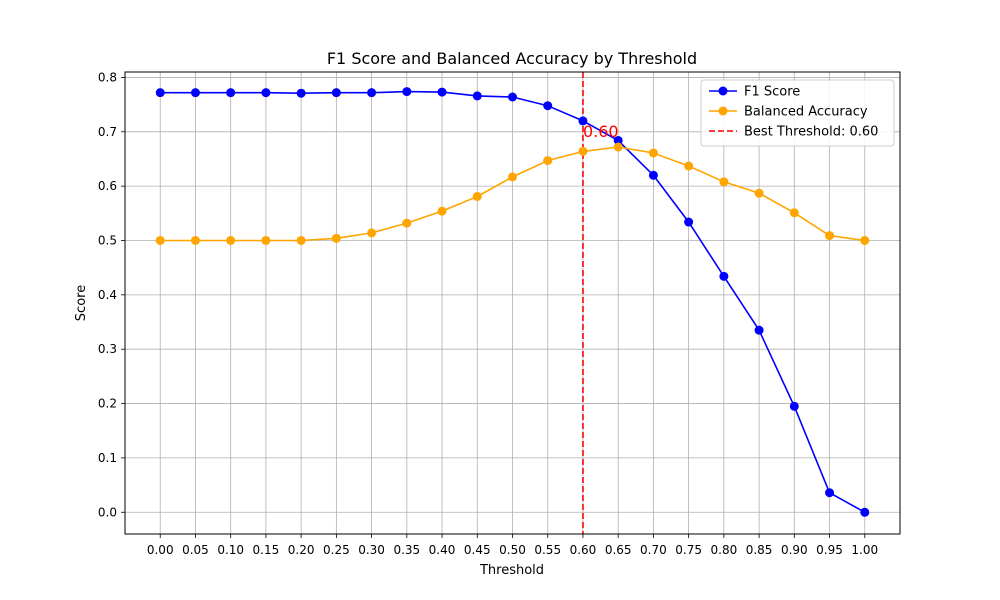  What do you see at coordinates (806, 112) in the screenshot?
I see `legend-entry-1-label: Balanced Accuracy` at bounding box center [806, 112].